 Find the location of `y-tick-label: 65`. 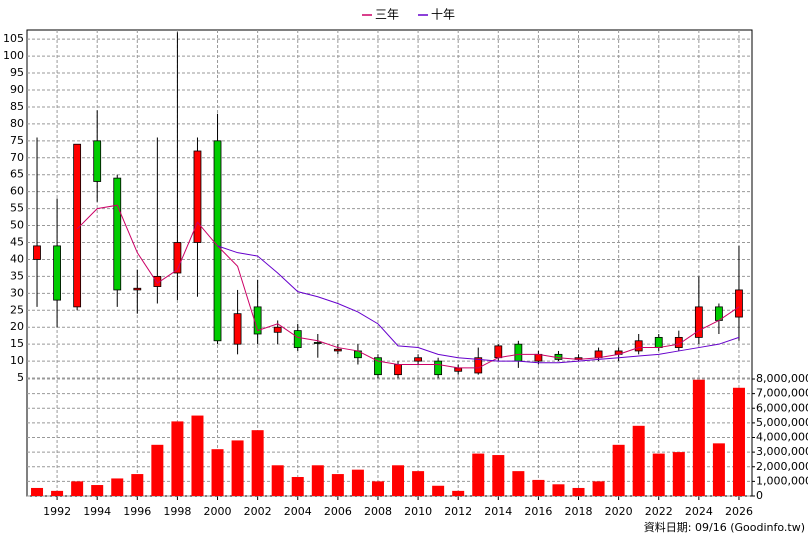

y-tick-label: 65 is located at coordinates (17, 174).